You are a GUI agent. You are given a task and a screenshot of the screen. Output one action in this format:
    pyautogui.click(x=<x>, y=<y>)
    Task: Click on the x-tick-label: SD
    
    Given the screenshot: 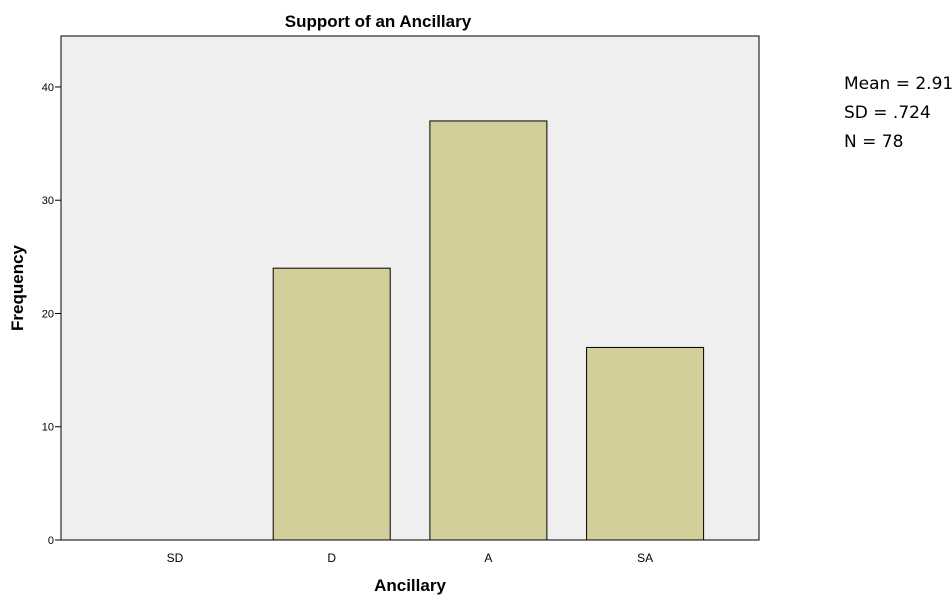 What is the action you would take?
    pyautogui.click(x=175, y=558)
    